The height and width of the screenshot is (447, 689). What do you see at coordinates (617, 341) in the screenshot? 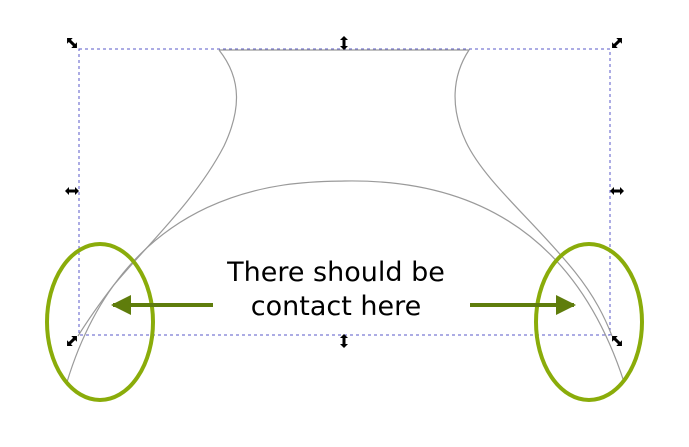
I see `scale-handle-se-icon` at bounding box center [617, 341].